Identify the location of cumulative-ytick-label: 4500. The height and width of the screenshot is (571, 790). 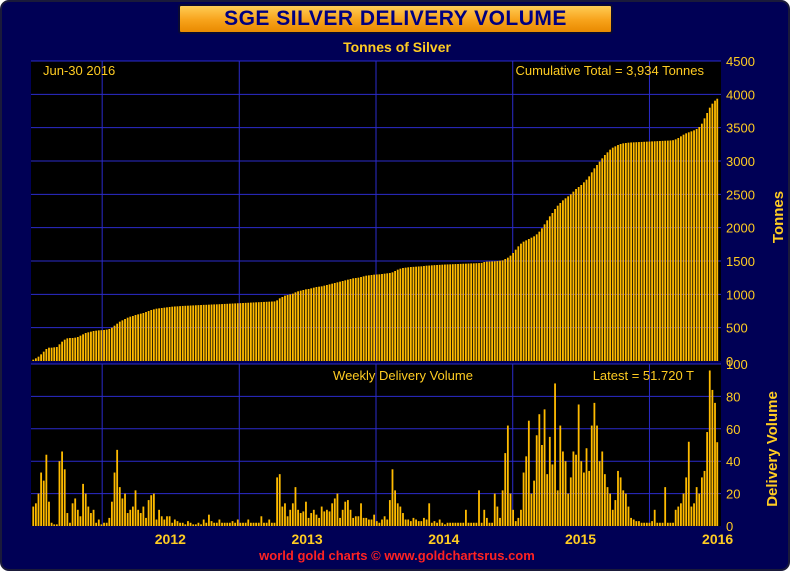
(740, 61).